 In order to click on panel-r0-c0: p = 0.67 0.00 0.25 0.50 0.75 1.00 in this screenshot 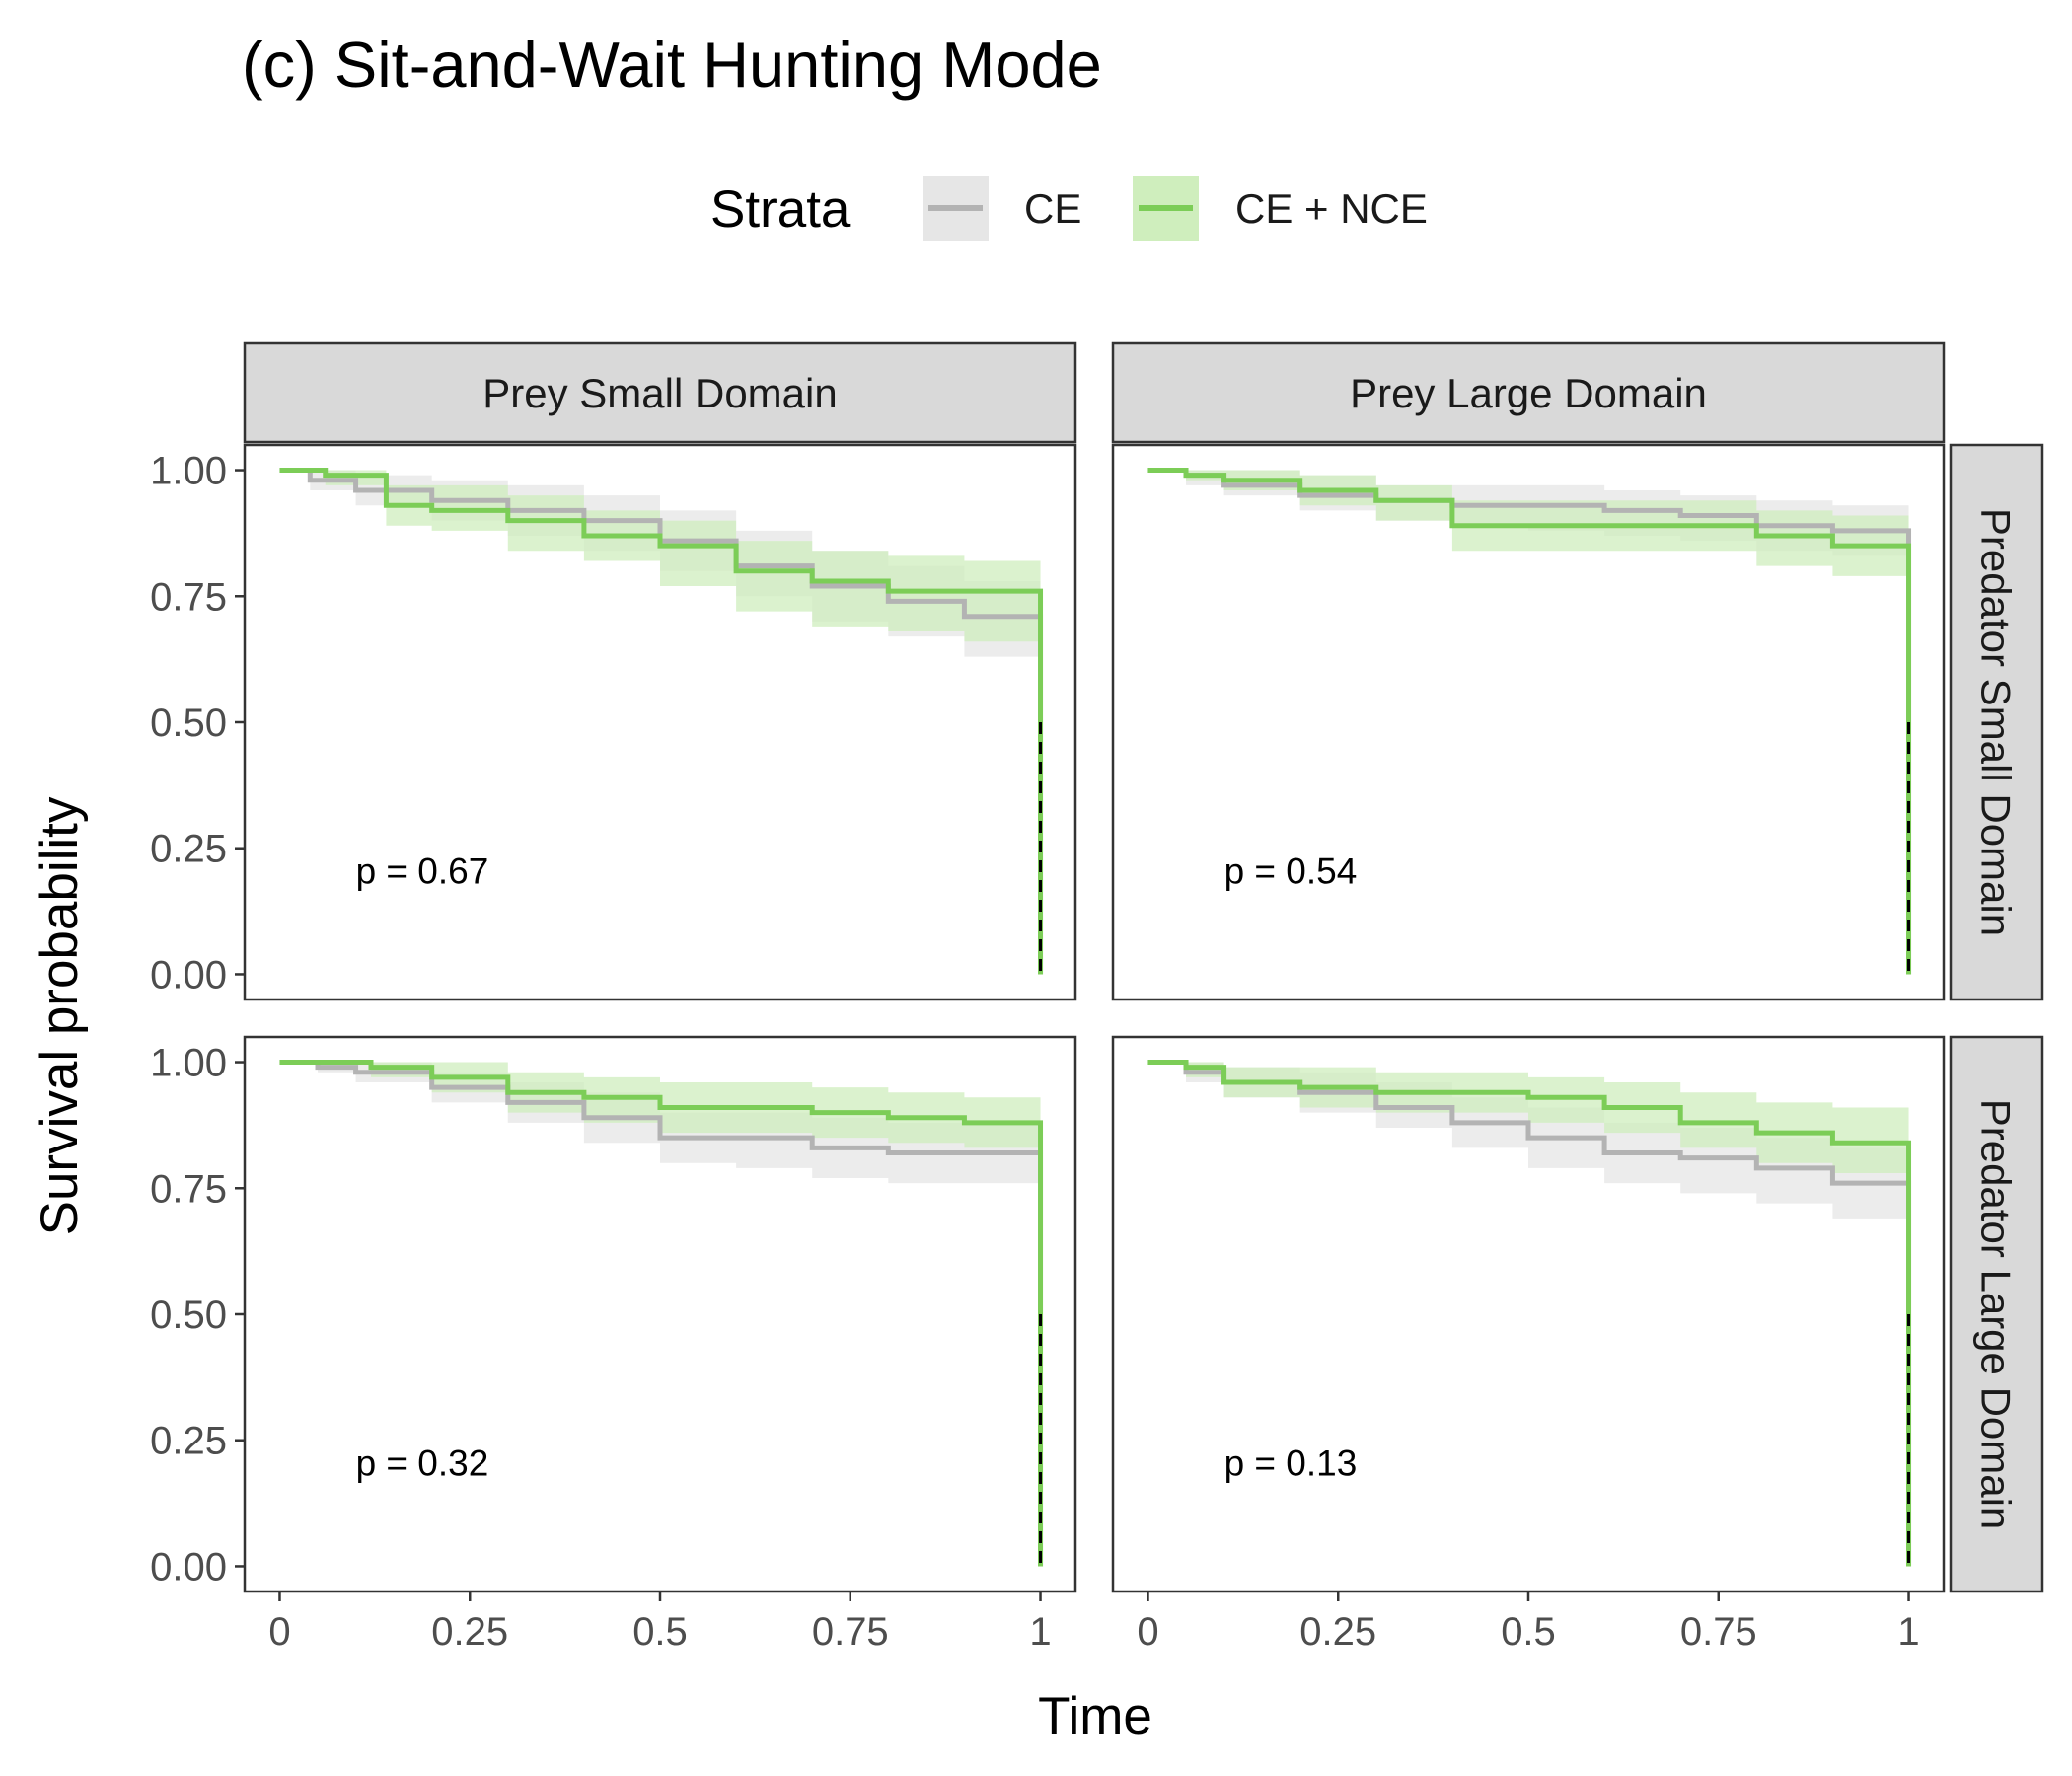, I will do `click(614, 722)`.